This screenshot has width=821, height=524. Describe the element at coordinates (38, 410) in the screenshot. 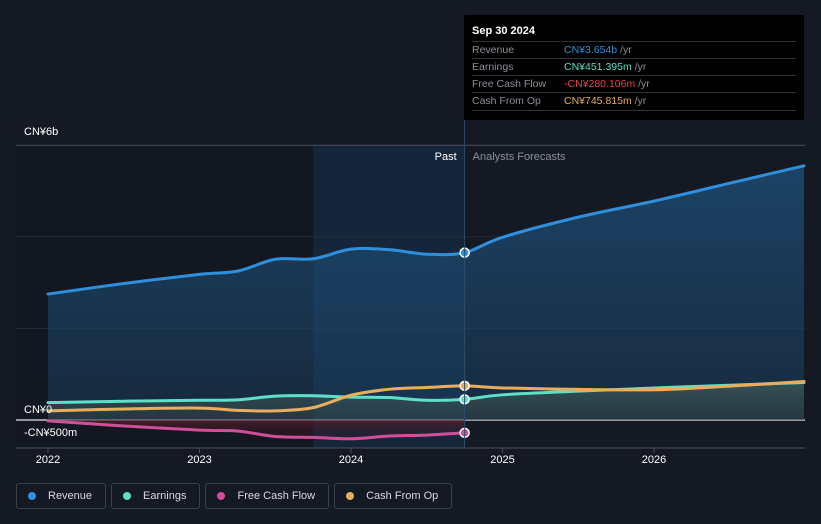

I see `y-tick-label: CN¥0` at that location.